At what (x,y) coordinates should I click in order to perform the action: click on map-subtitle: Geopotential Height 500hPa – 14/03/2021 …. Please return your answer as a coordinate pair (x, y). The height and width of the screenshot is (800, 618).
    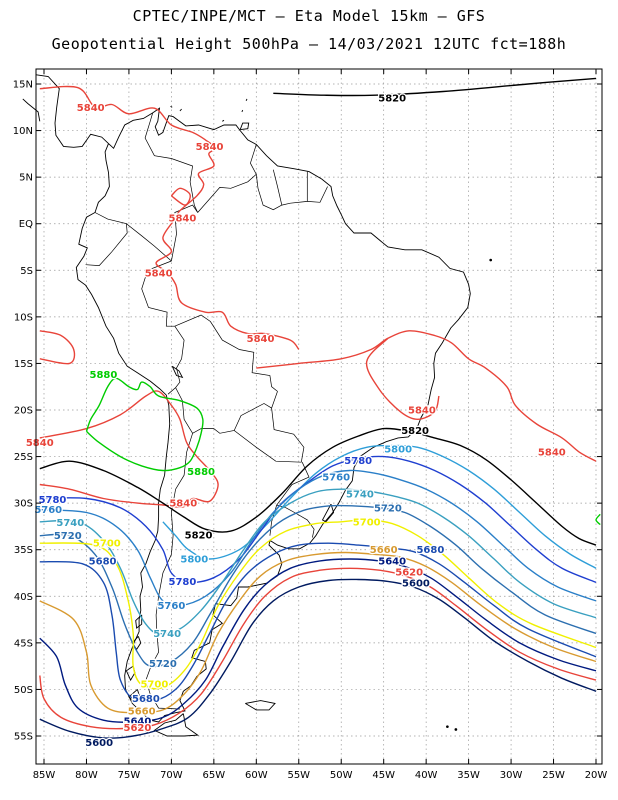
    Looking at the image, I should click on (309, 44).